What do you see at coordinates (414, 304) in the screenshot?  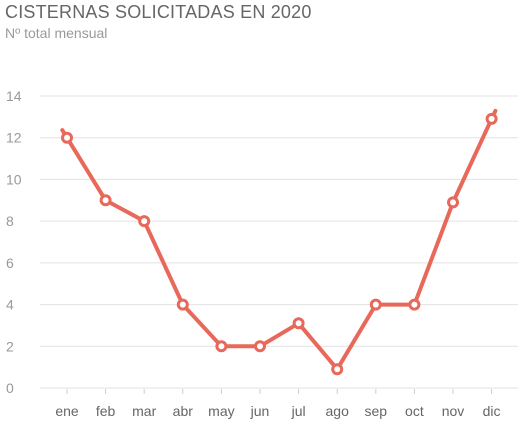 I see `data-point-oct` at bounding box center [414, 304].